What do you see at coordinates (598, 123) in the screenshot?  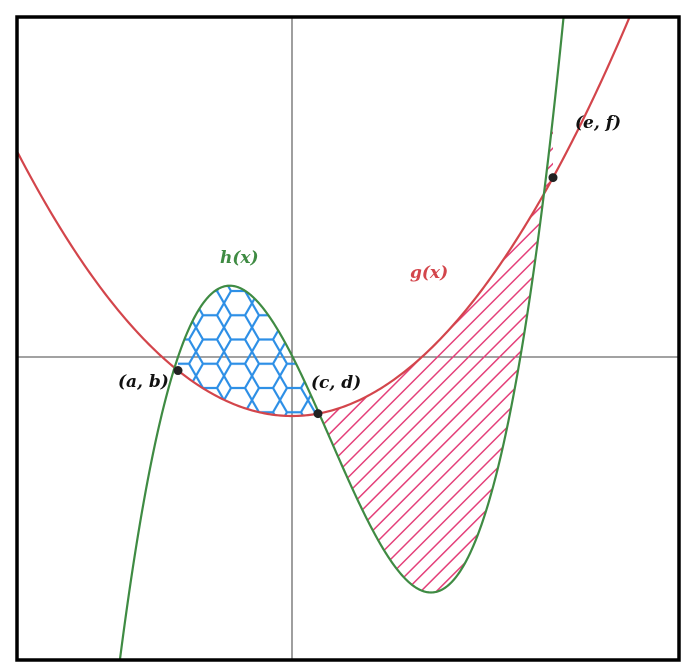 I see `point-e-f-label: (e, f)` at bounding box center [598, 123].